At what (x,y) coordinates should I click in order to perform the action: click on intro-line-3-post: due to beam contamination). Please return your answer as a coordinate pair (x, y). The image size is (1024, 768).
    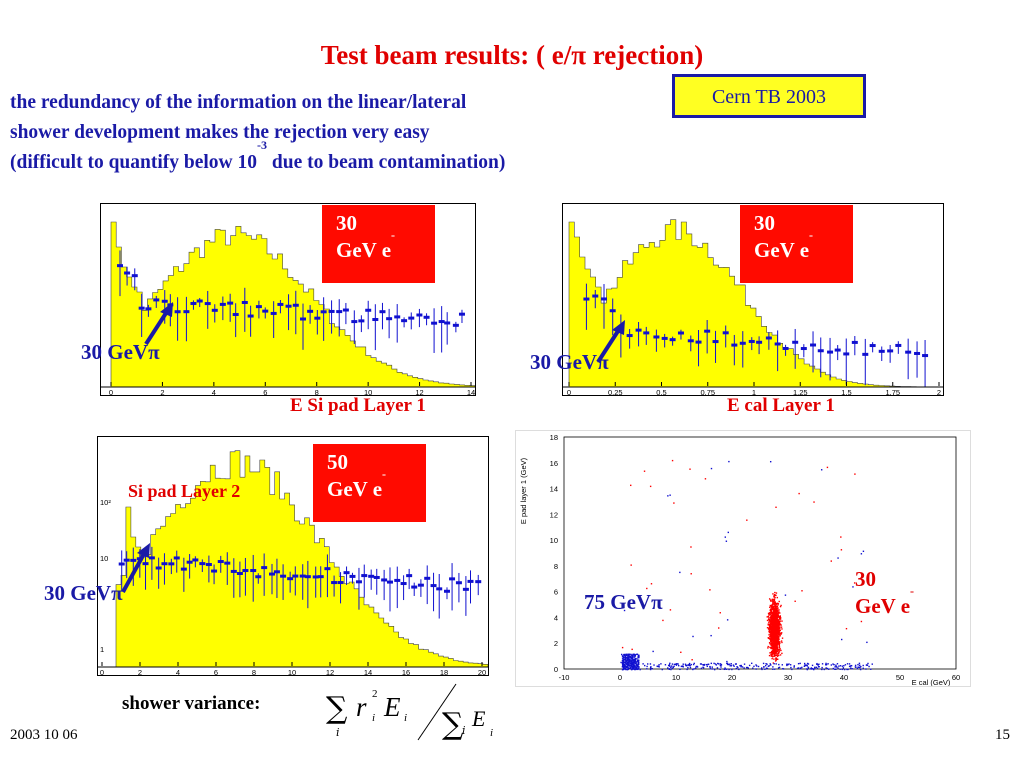
    Looking at the image, I should click on (386, 162).